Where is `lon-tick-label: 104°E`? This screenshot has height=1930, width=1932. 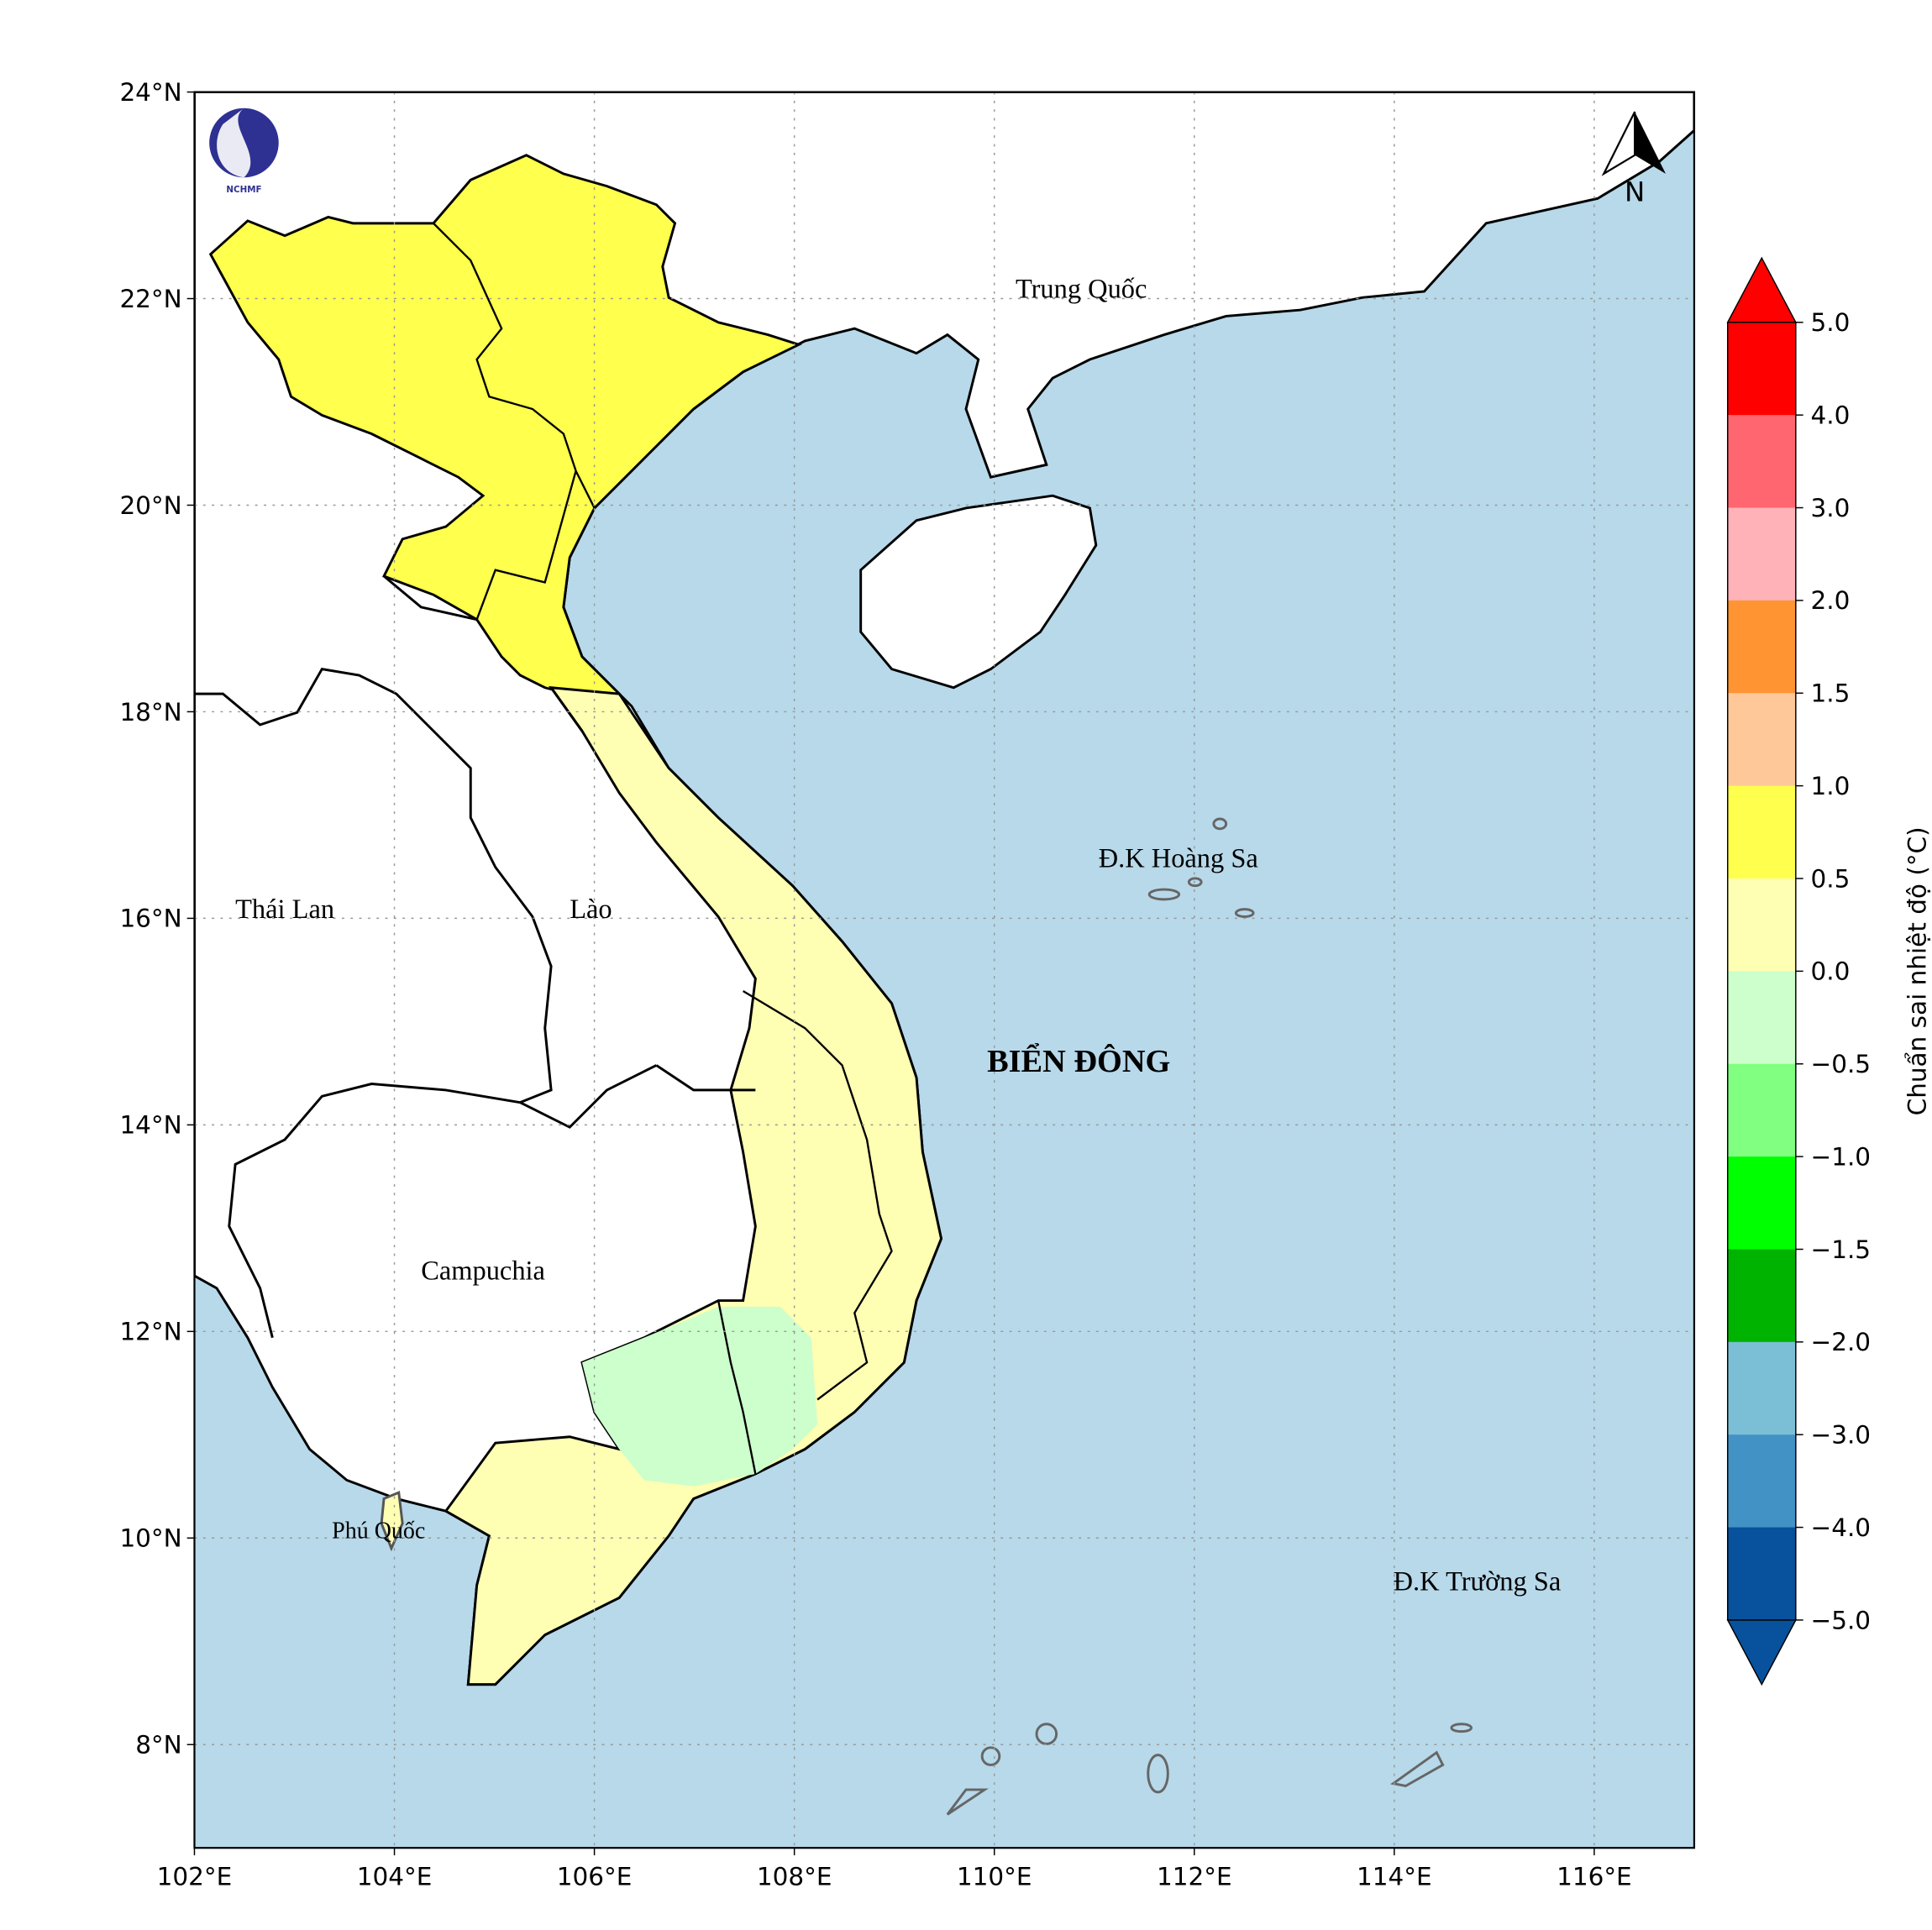 lon-tick-label: 104°E is located at coordinates (395, 1876).